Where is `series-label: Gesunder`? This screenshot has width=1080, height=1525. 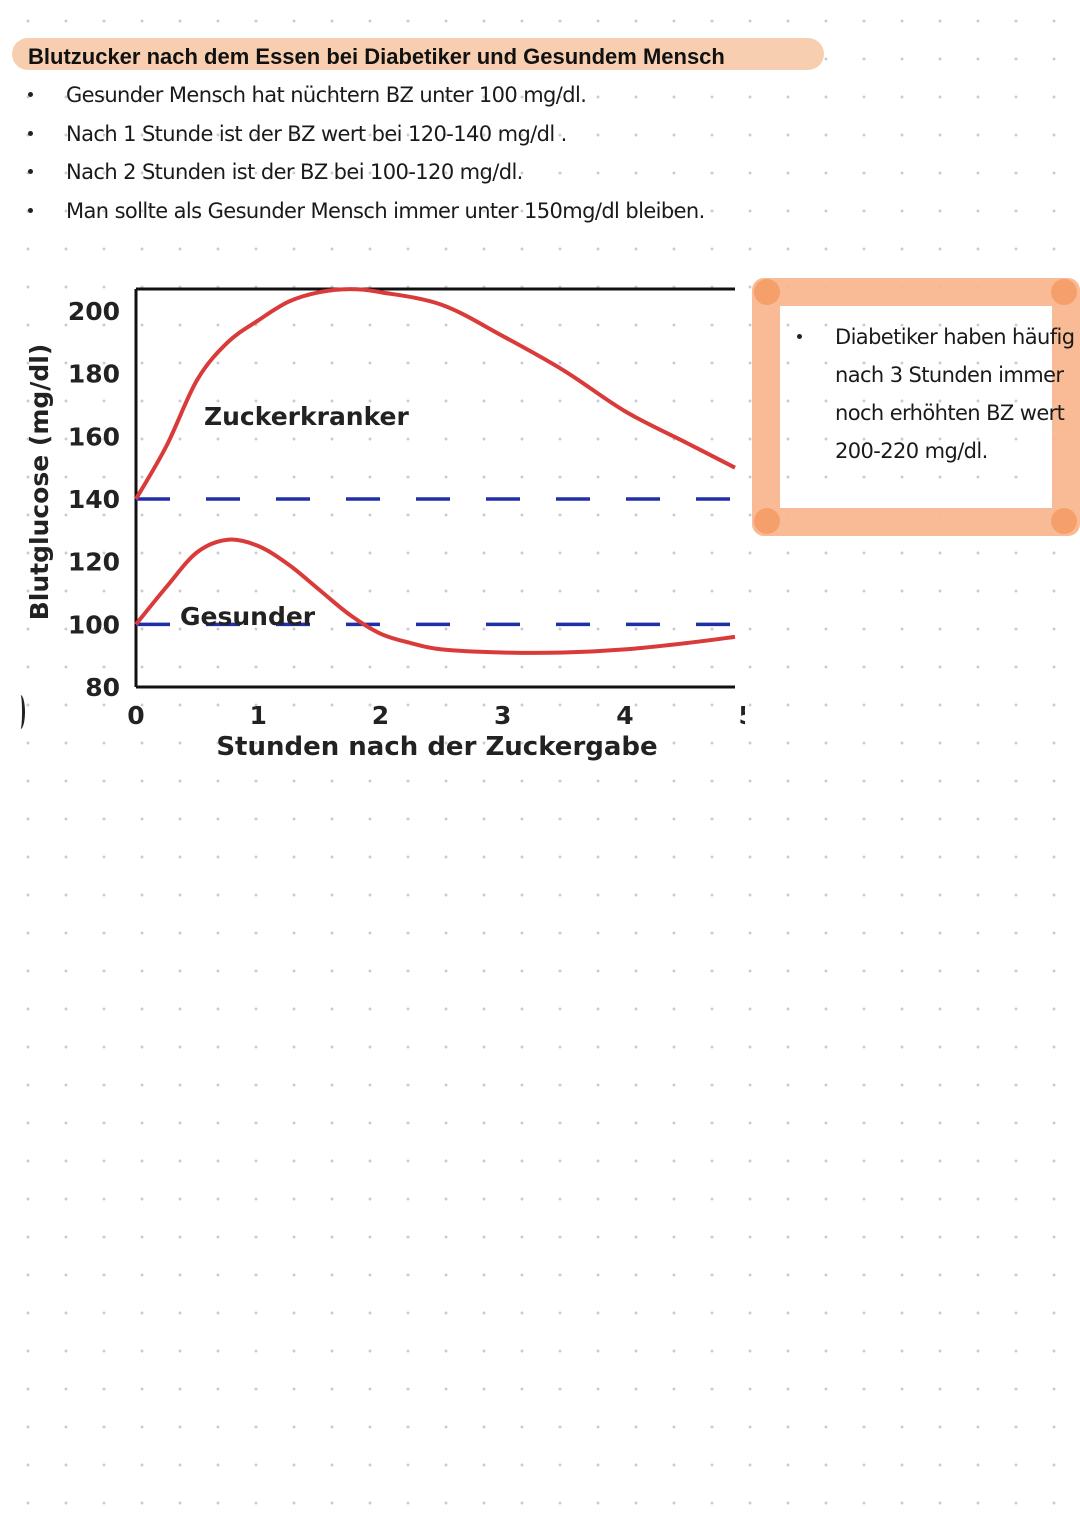 series-label: Gesunder is located at coordinates (248, 616).